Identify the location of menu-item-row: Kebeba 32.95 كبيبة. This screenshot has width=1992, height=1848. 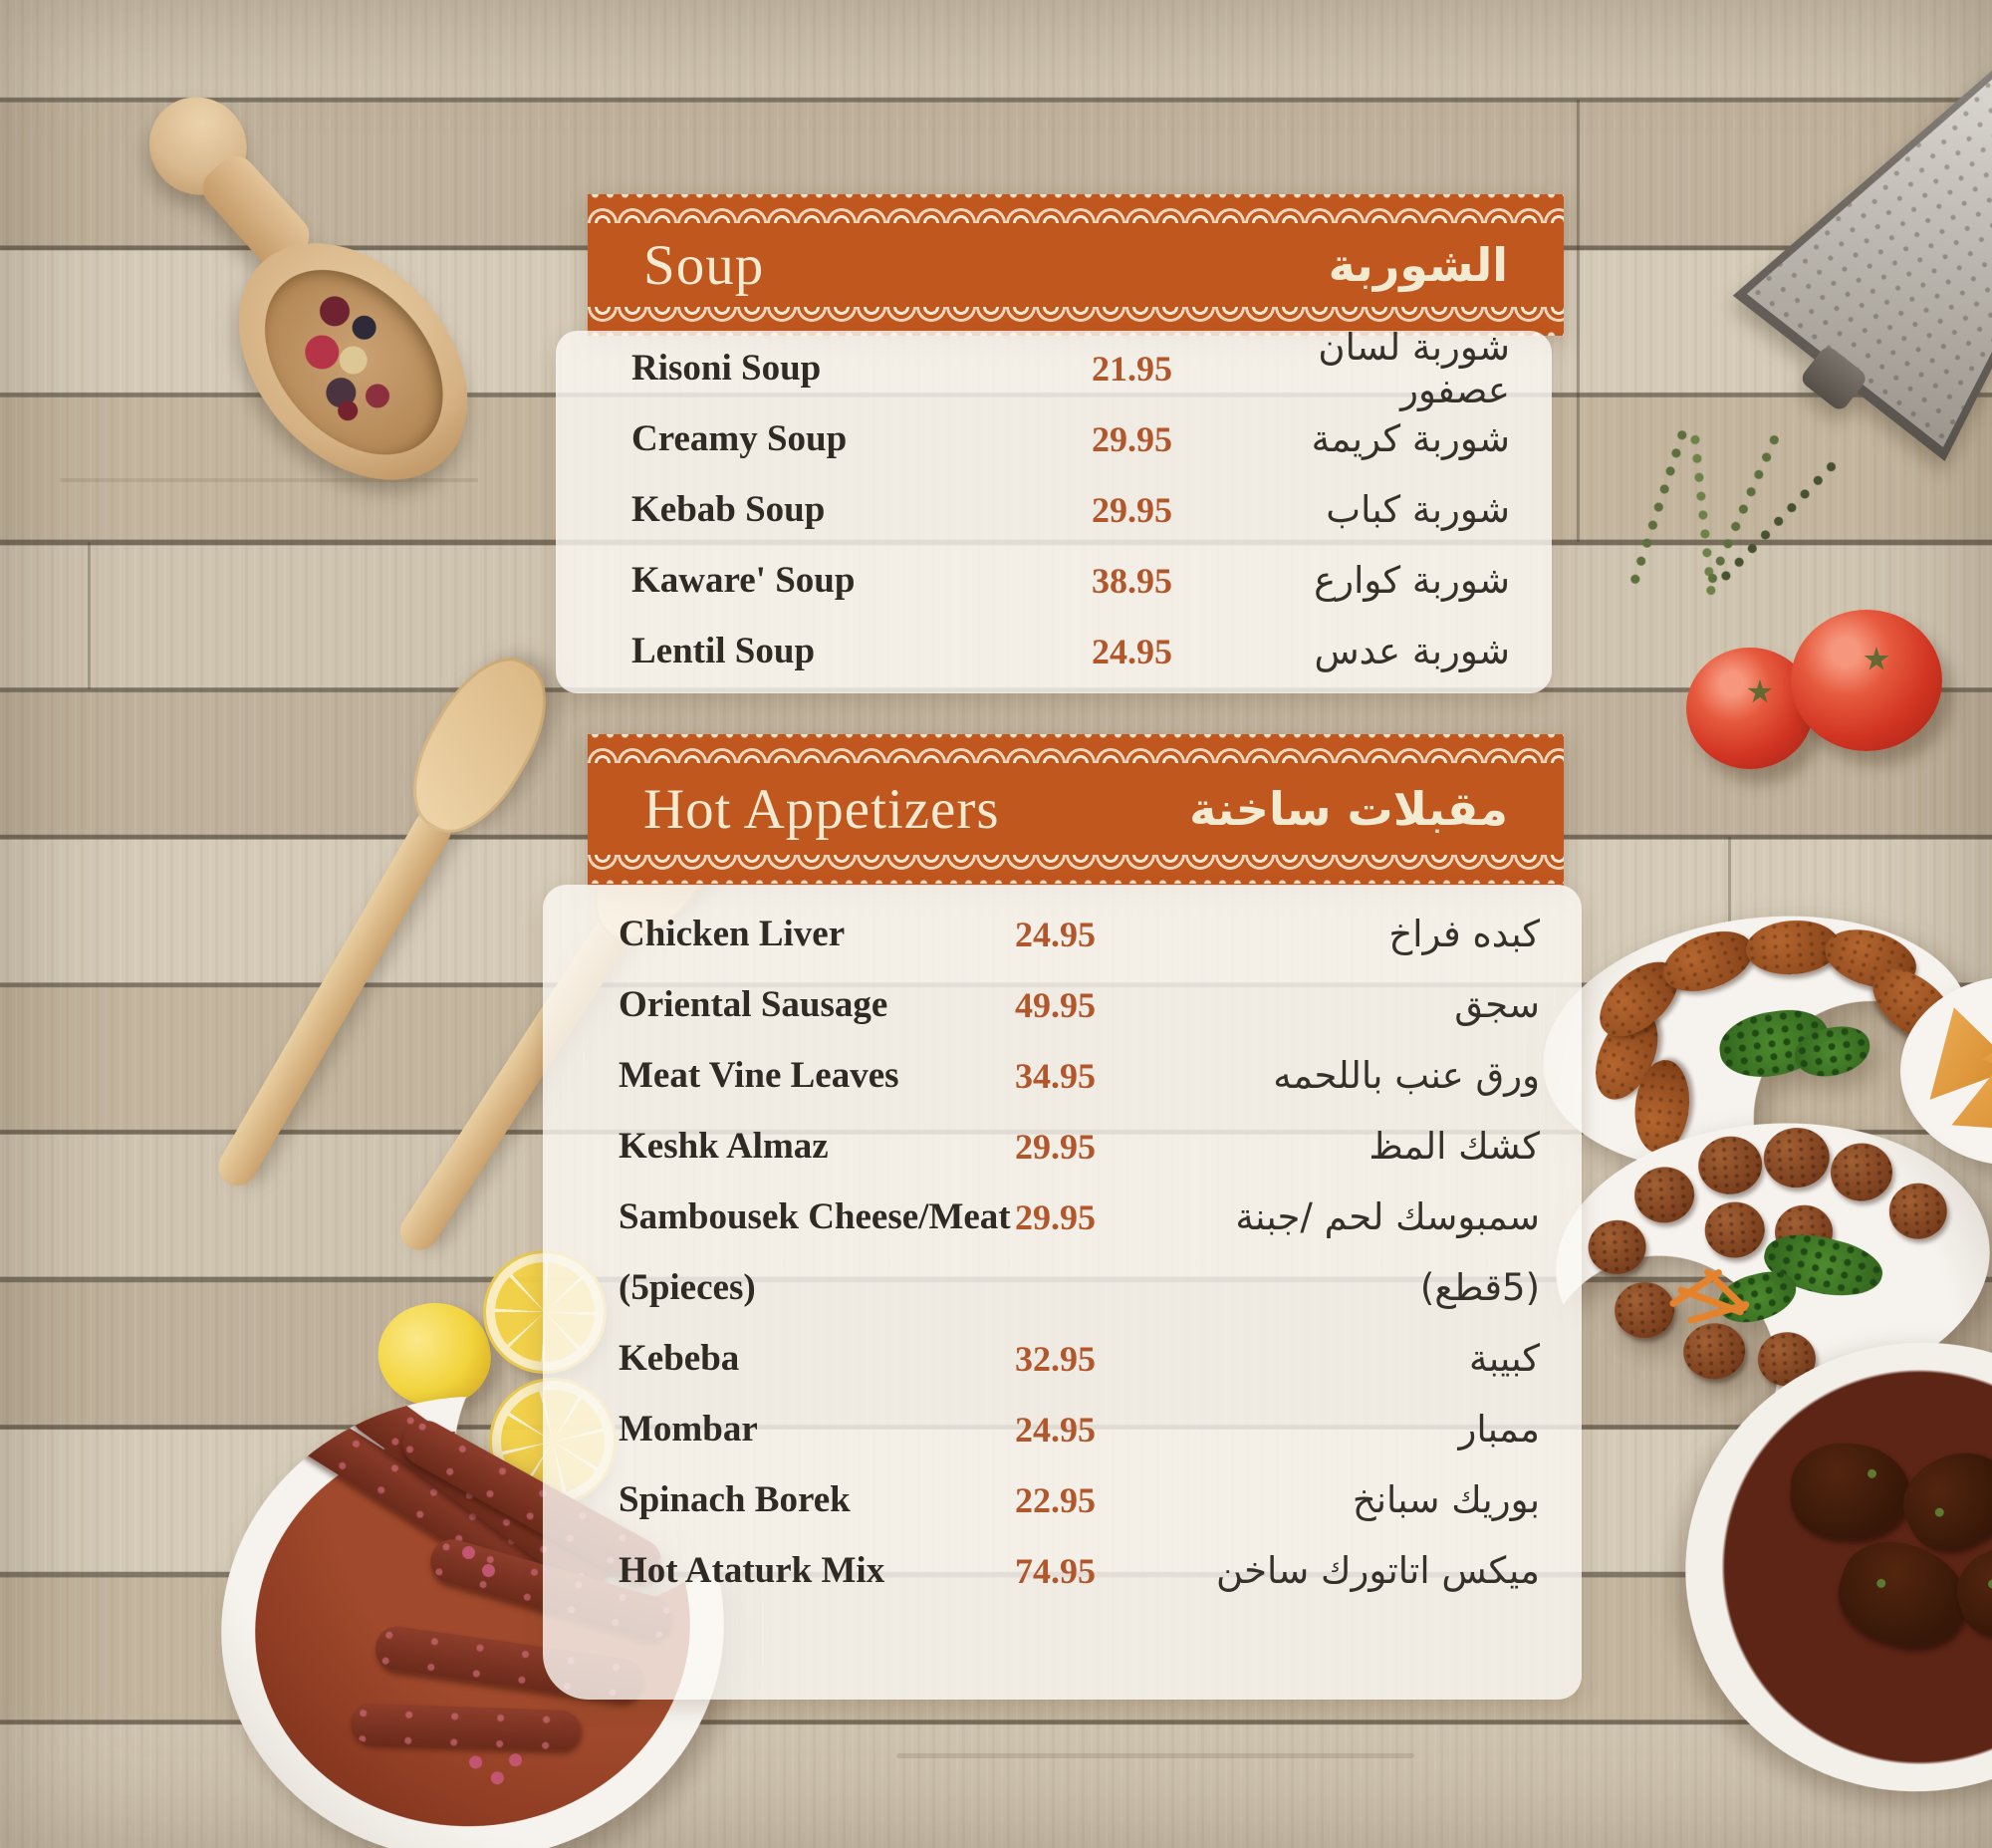
(1063, 1359).